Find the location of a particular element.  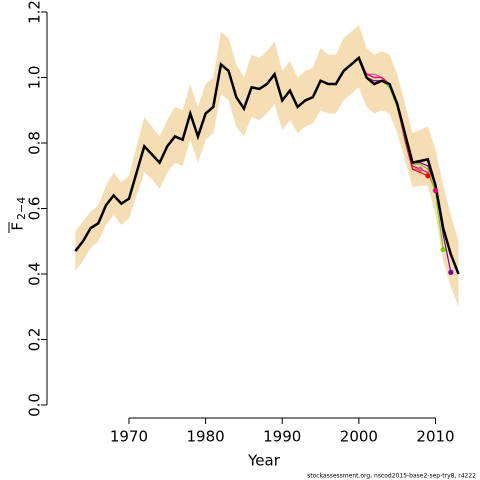

y-axis-label-main: F is located at coordinates (18, 226).